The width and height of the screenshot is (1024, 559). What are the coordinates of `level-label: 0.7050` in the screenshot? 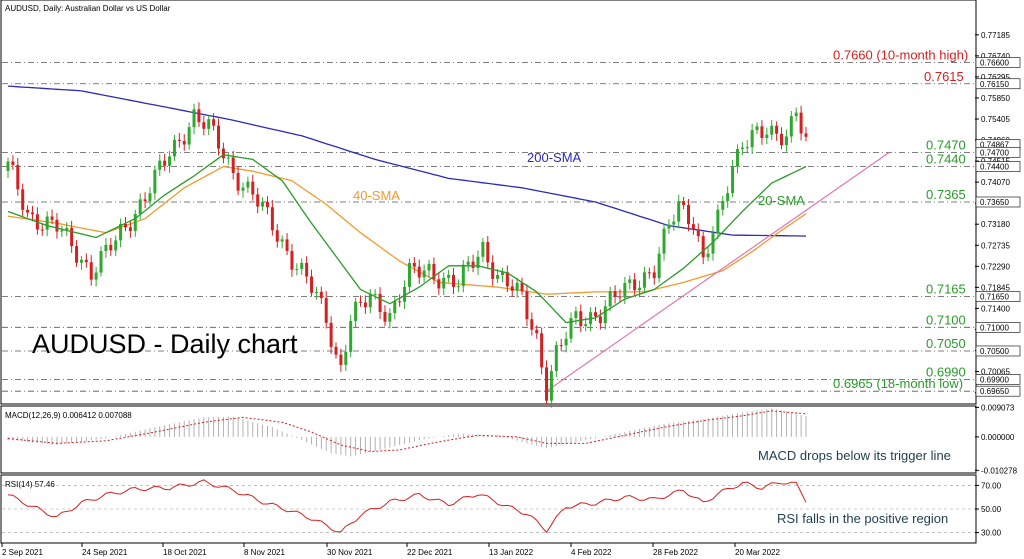 It's located at (946, 343).